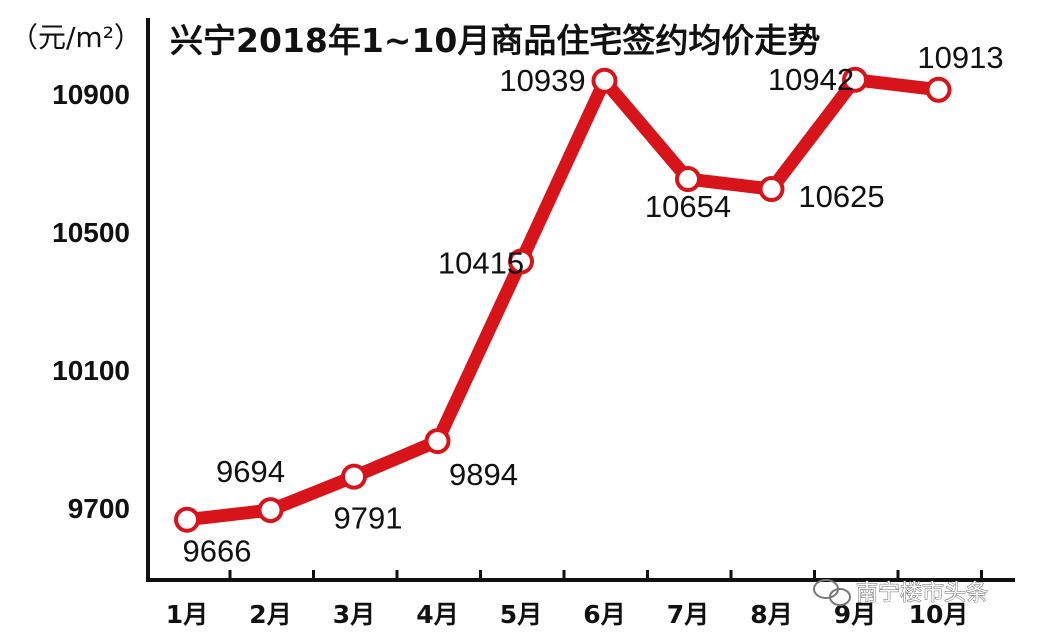 The image size is (1045, 636). Describe the element at coordinates (481, 262) in the screenshot. I see `data-label: 10415` at that location.